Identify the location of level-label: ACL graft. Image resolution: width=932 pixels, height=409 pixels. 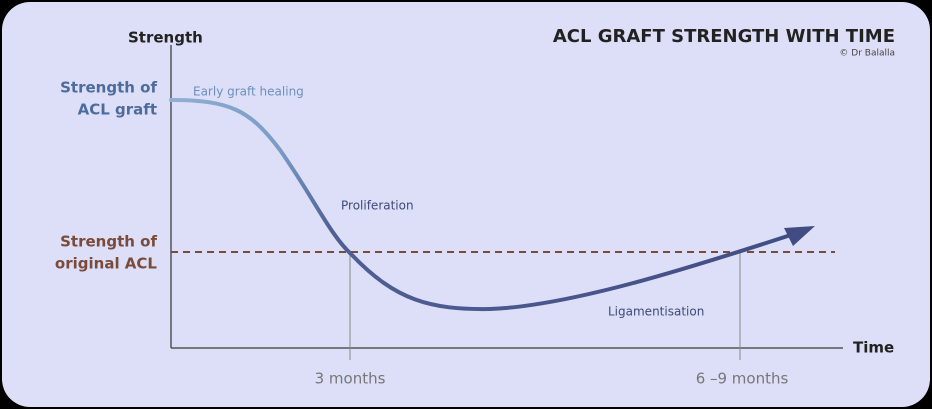
(117, 110).